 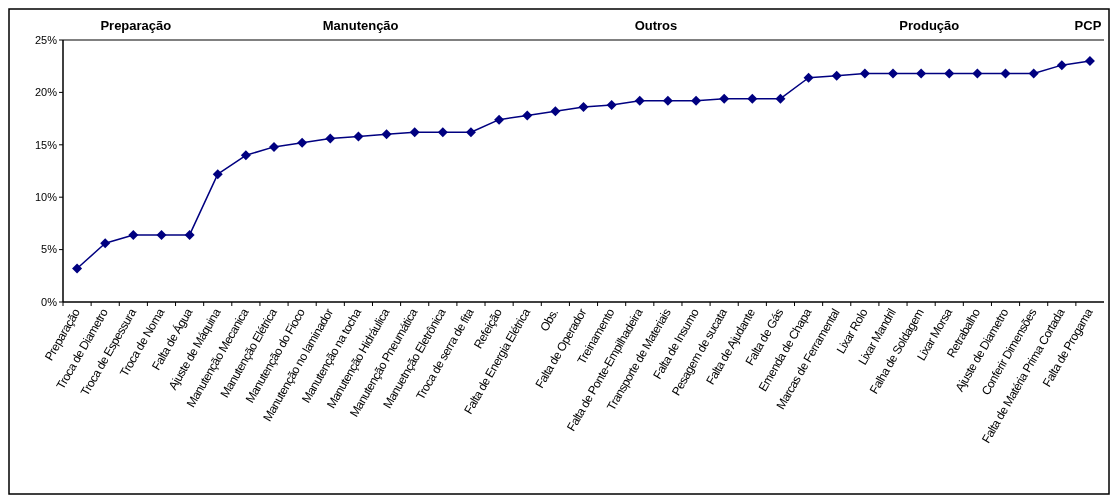 What do you see at coordinates (1088, 25) in the screenshot?
I see `text: PCP` at bounding box center [1088, 25].